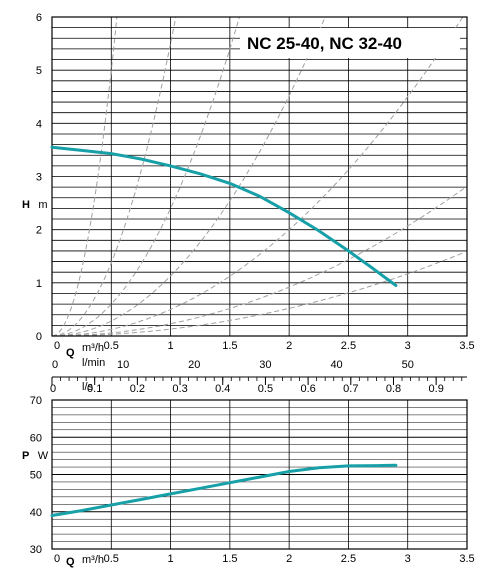 The height and width of the screenshot is (588, 485). Describe the element at coordinates (265, 365) in the screenshot. I see `lmin-tick-label: 30` at that location.